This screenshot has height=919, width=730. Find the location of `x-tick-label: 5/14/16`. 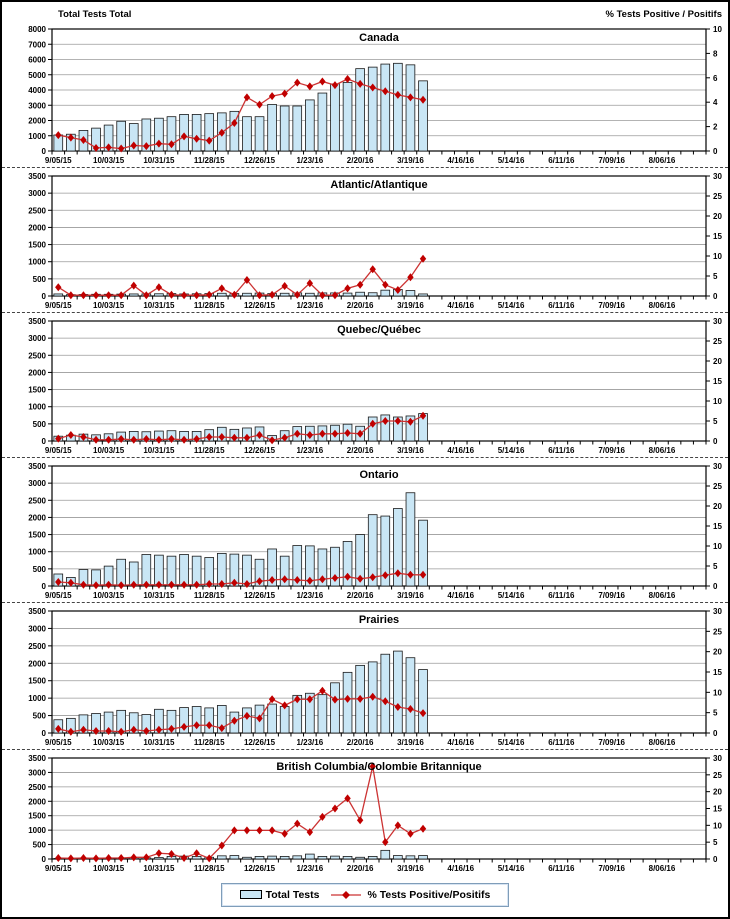

x-tick-label: 5/14/16 is located at coordinates (511, 305).